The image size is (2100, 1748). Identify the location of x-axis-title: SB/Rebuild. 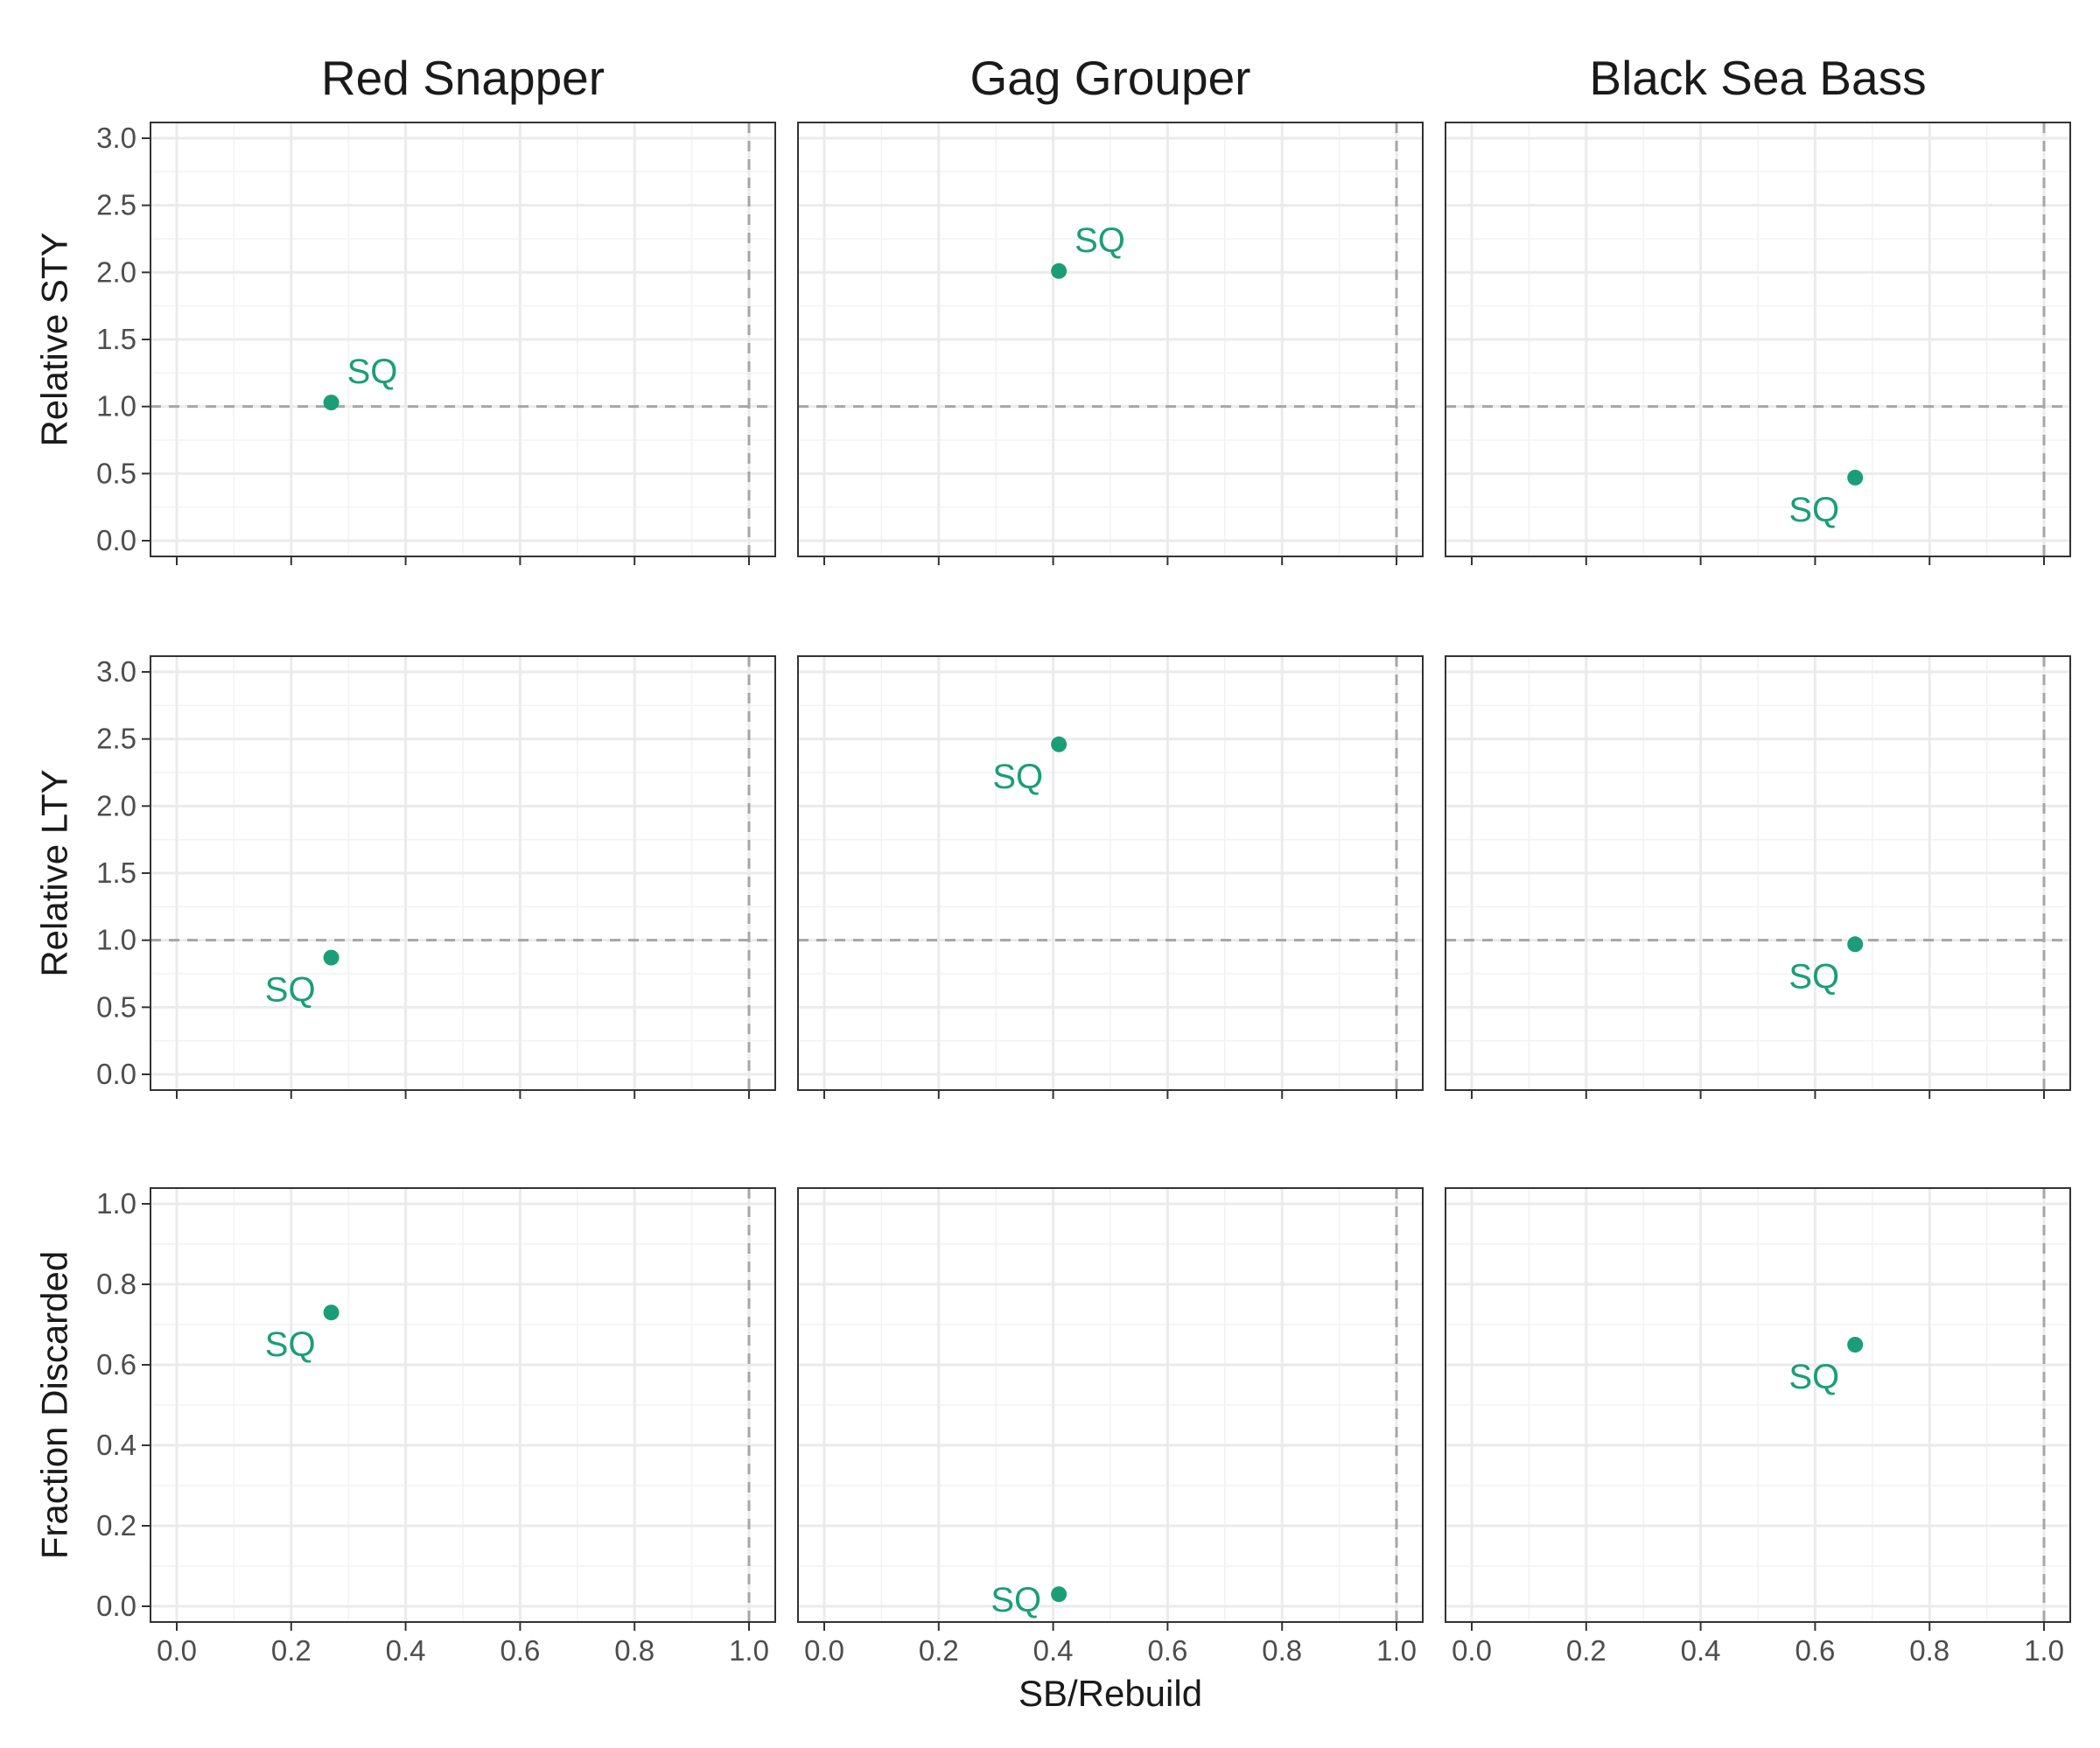
(1110, 1693).